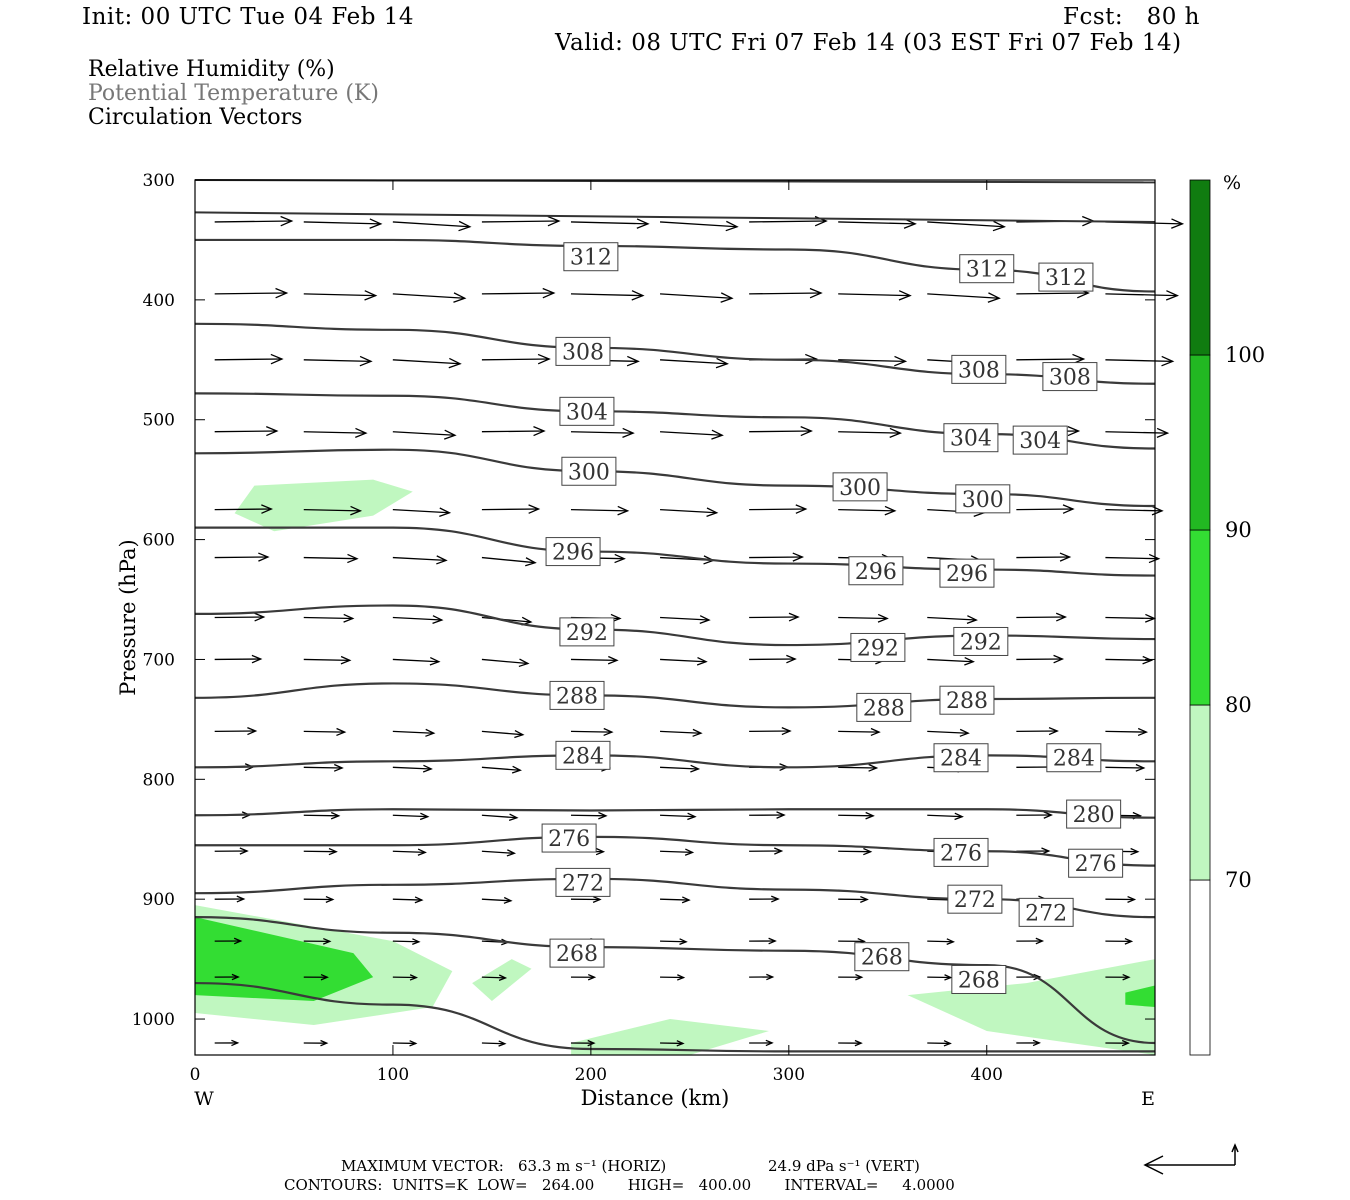  What do you see at coordinates (1232, 183) in the screenshot?
I see `colorbar-unit: %` at bounding box center [1232, 183].